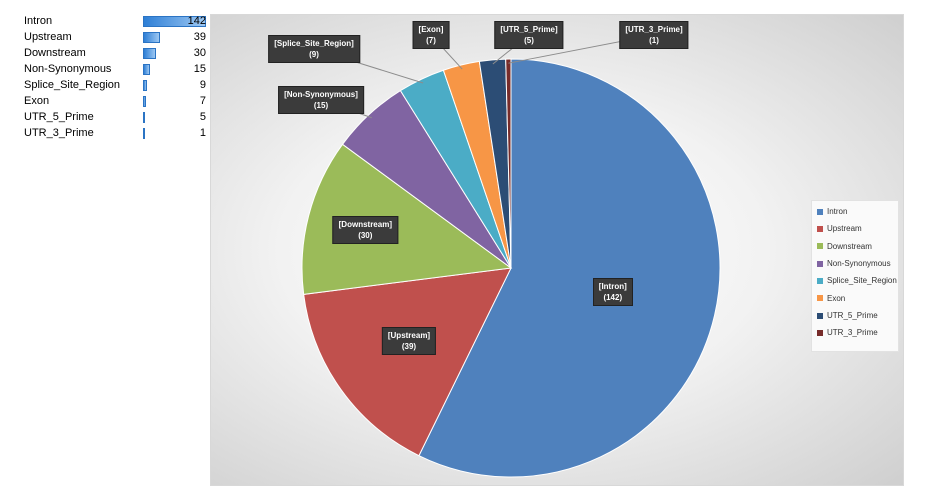 This screenshot has width=928, height=495. What do you see at coordinates (199, 53) in the screenshot?
I see `table-row-value: 30` at bounding box center [199, 53].